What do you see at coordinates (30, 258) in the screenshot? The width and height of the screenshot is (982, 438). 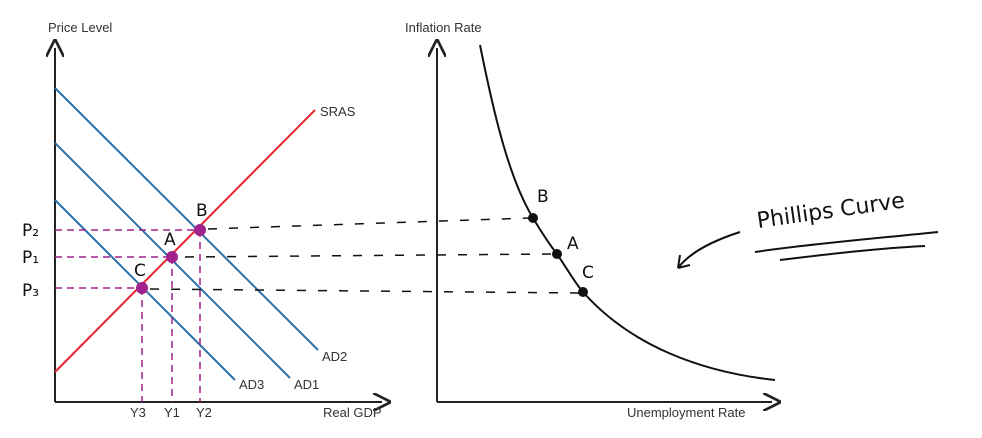 I see `price-label: P₁` at bounding box center [30, 258].